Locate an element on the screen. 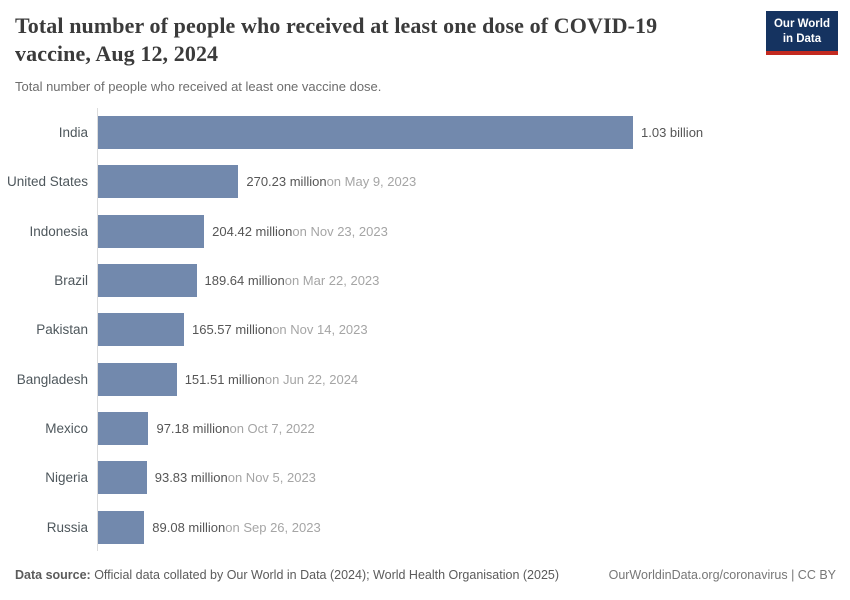  country-label: United States is located at coordinates (47, 182).